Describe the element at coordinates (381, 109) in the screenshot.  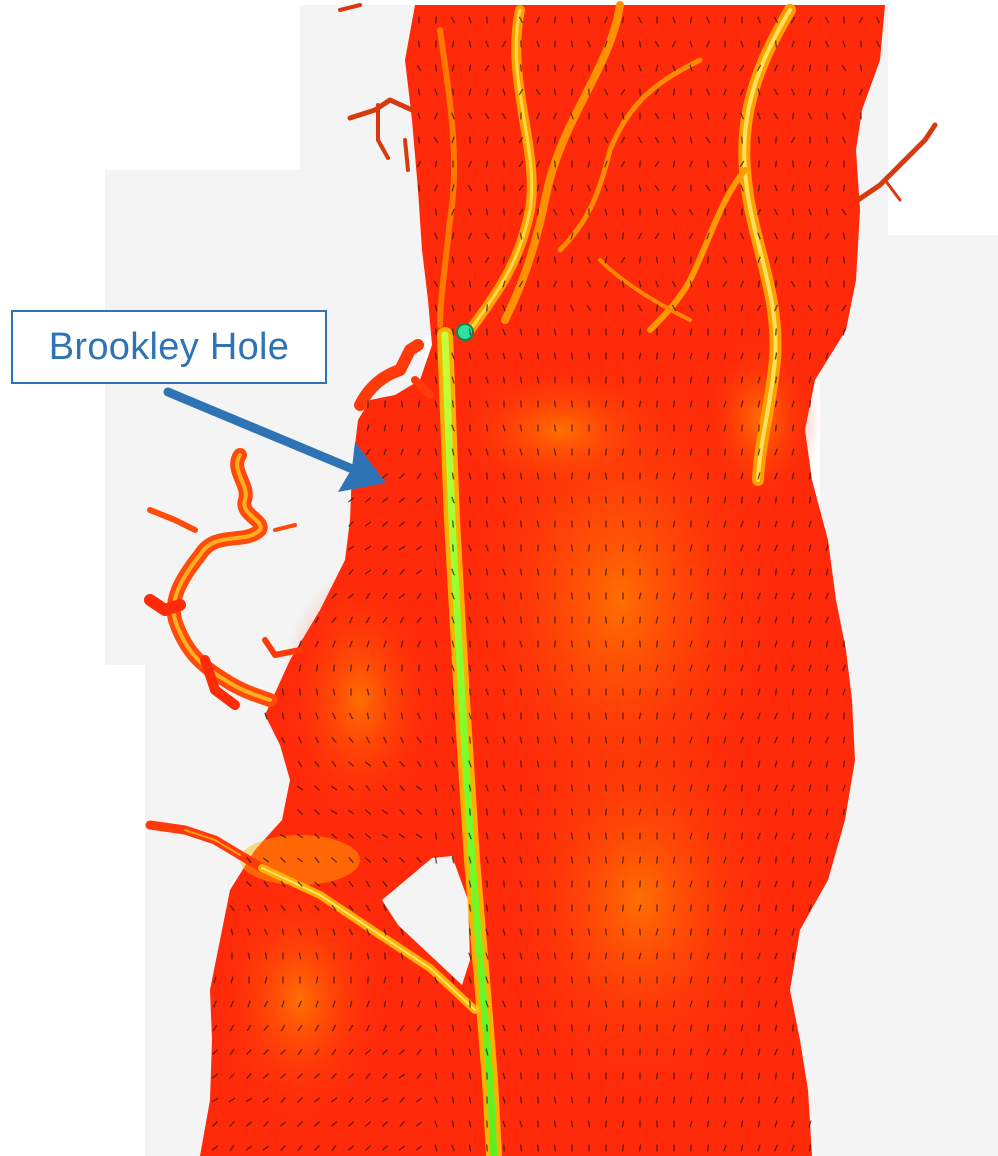
I see `creek-north-west` at that location.